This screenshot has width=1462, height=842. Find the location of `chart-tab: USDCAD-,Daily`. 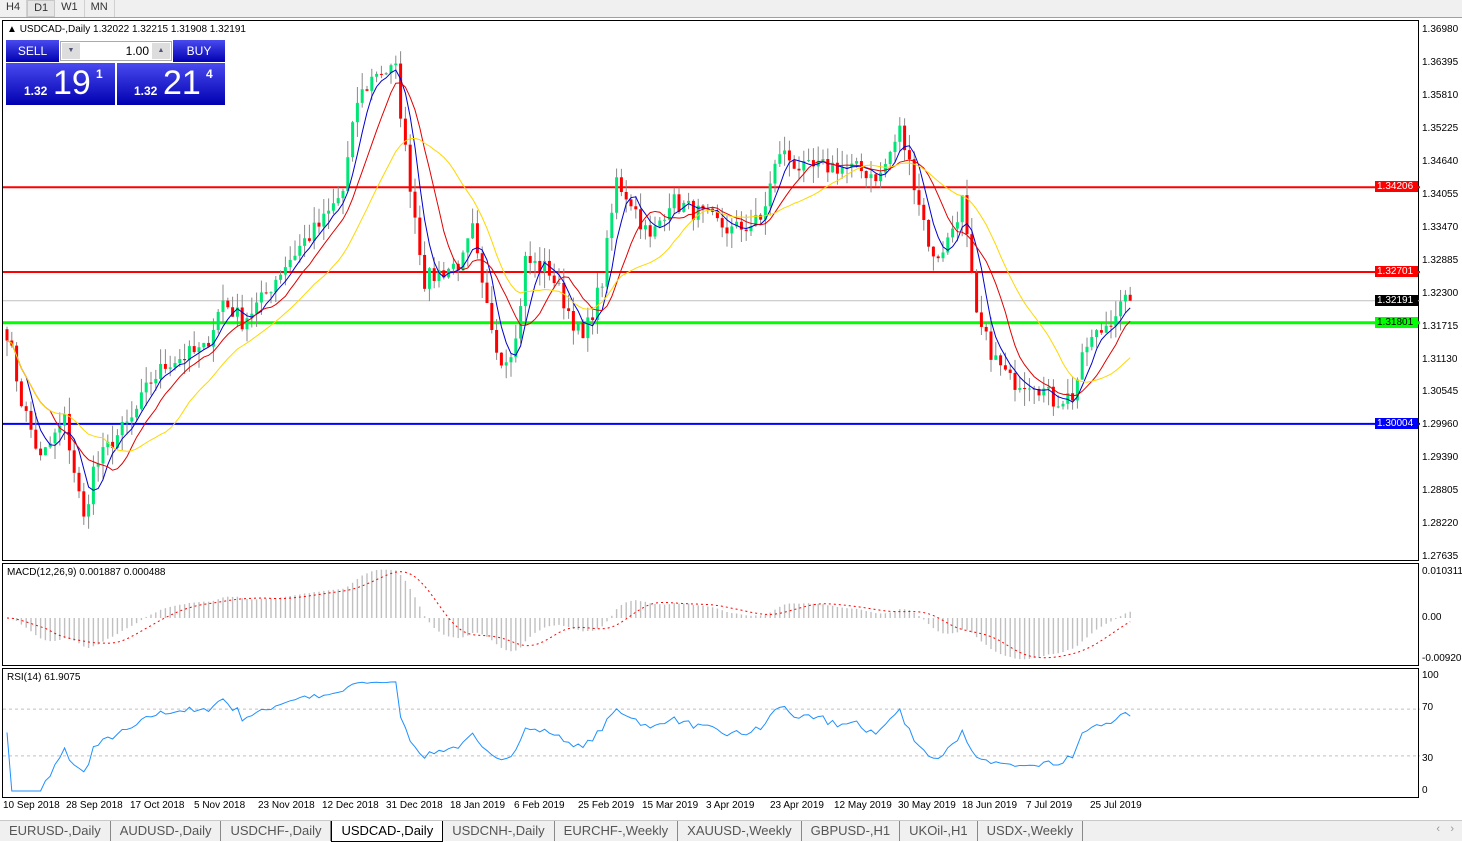

chart-tab: USDCAD-,Daily is located at coordinates (387, 831).